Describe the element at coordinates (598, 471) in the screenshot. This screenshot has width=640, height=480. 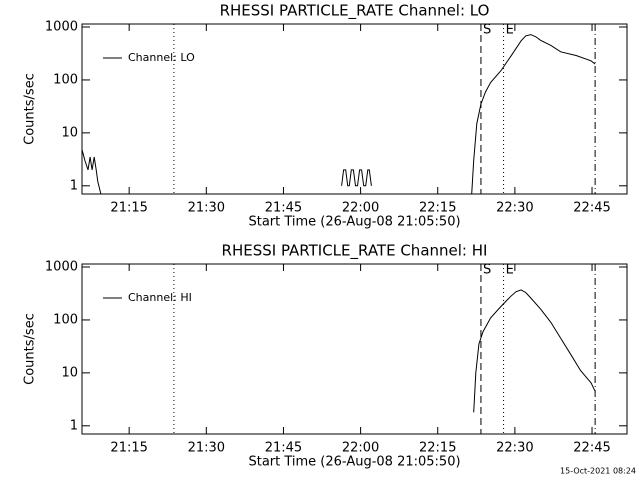
I see `timestamp: 15-Oct-2021 08:24` at that location.